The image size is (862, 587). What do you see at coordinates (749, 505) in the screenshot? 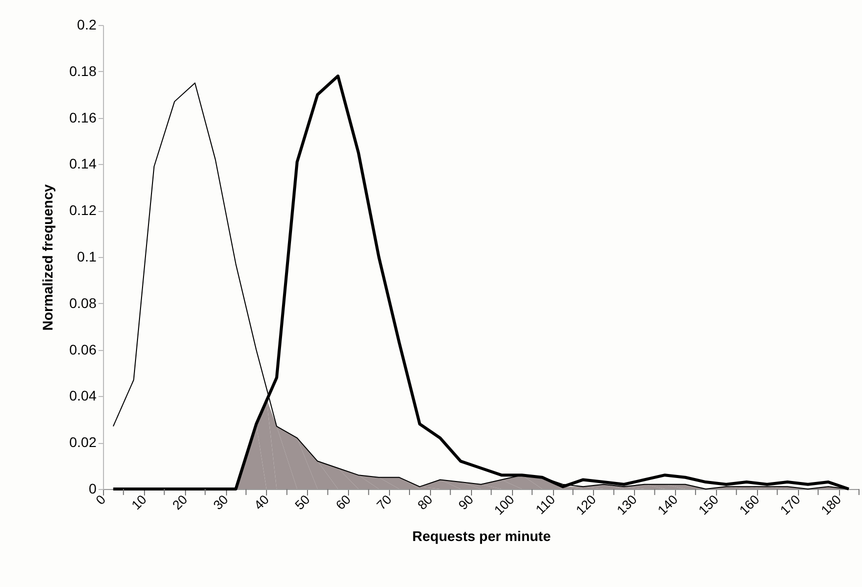
I see `x-tick-label: 160` at bounding box center [749, 505].